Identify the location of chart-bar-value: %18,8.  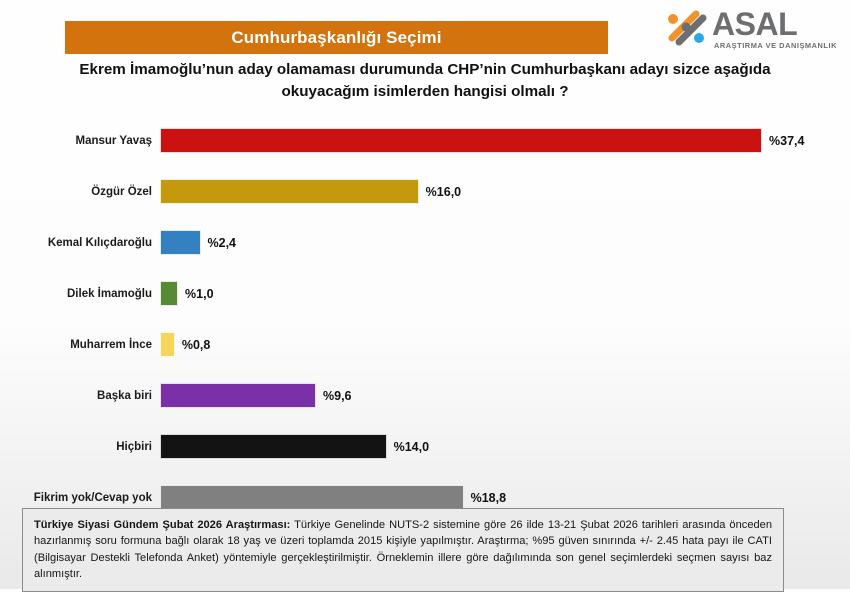
(488, 497).